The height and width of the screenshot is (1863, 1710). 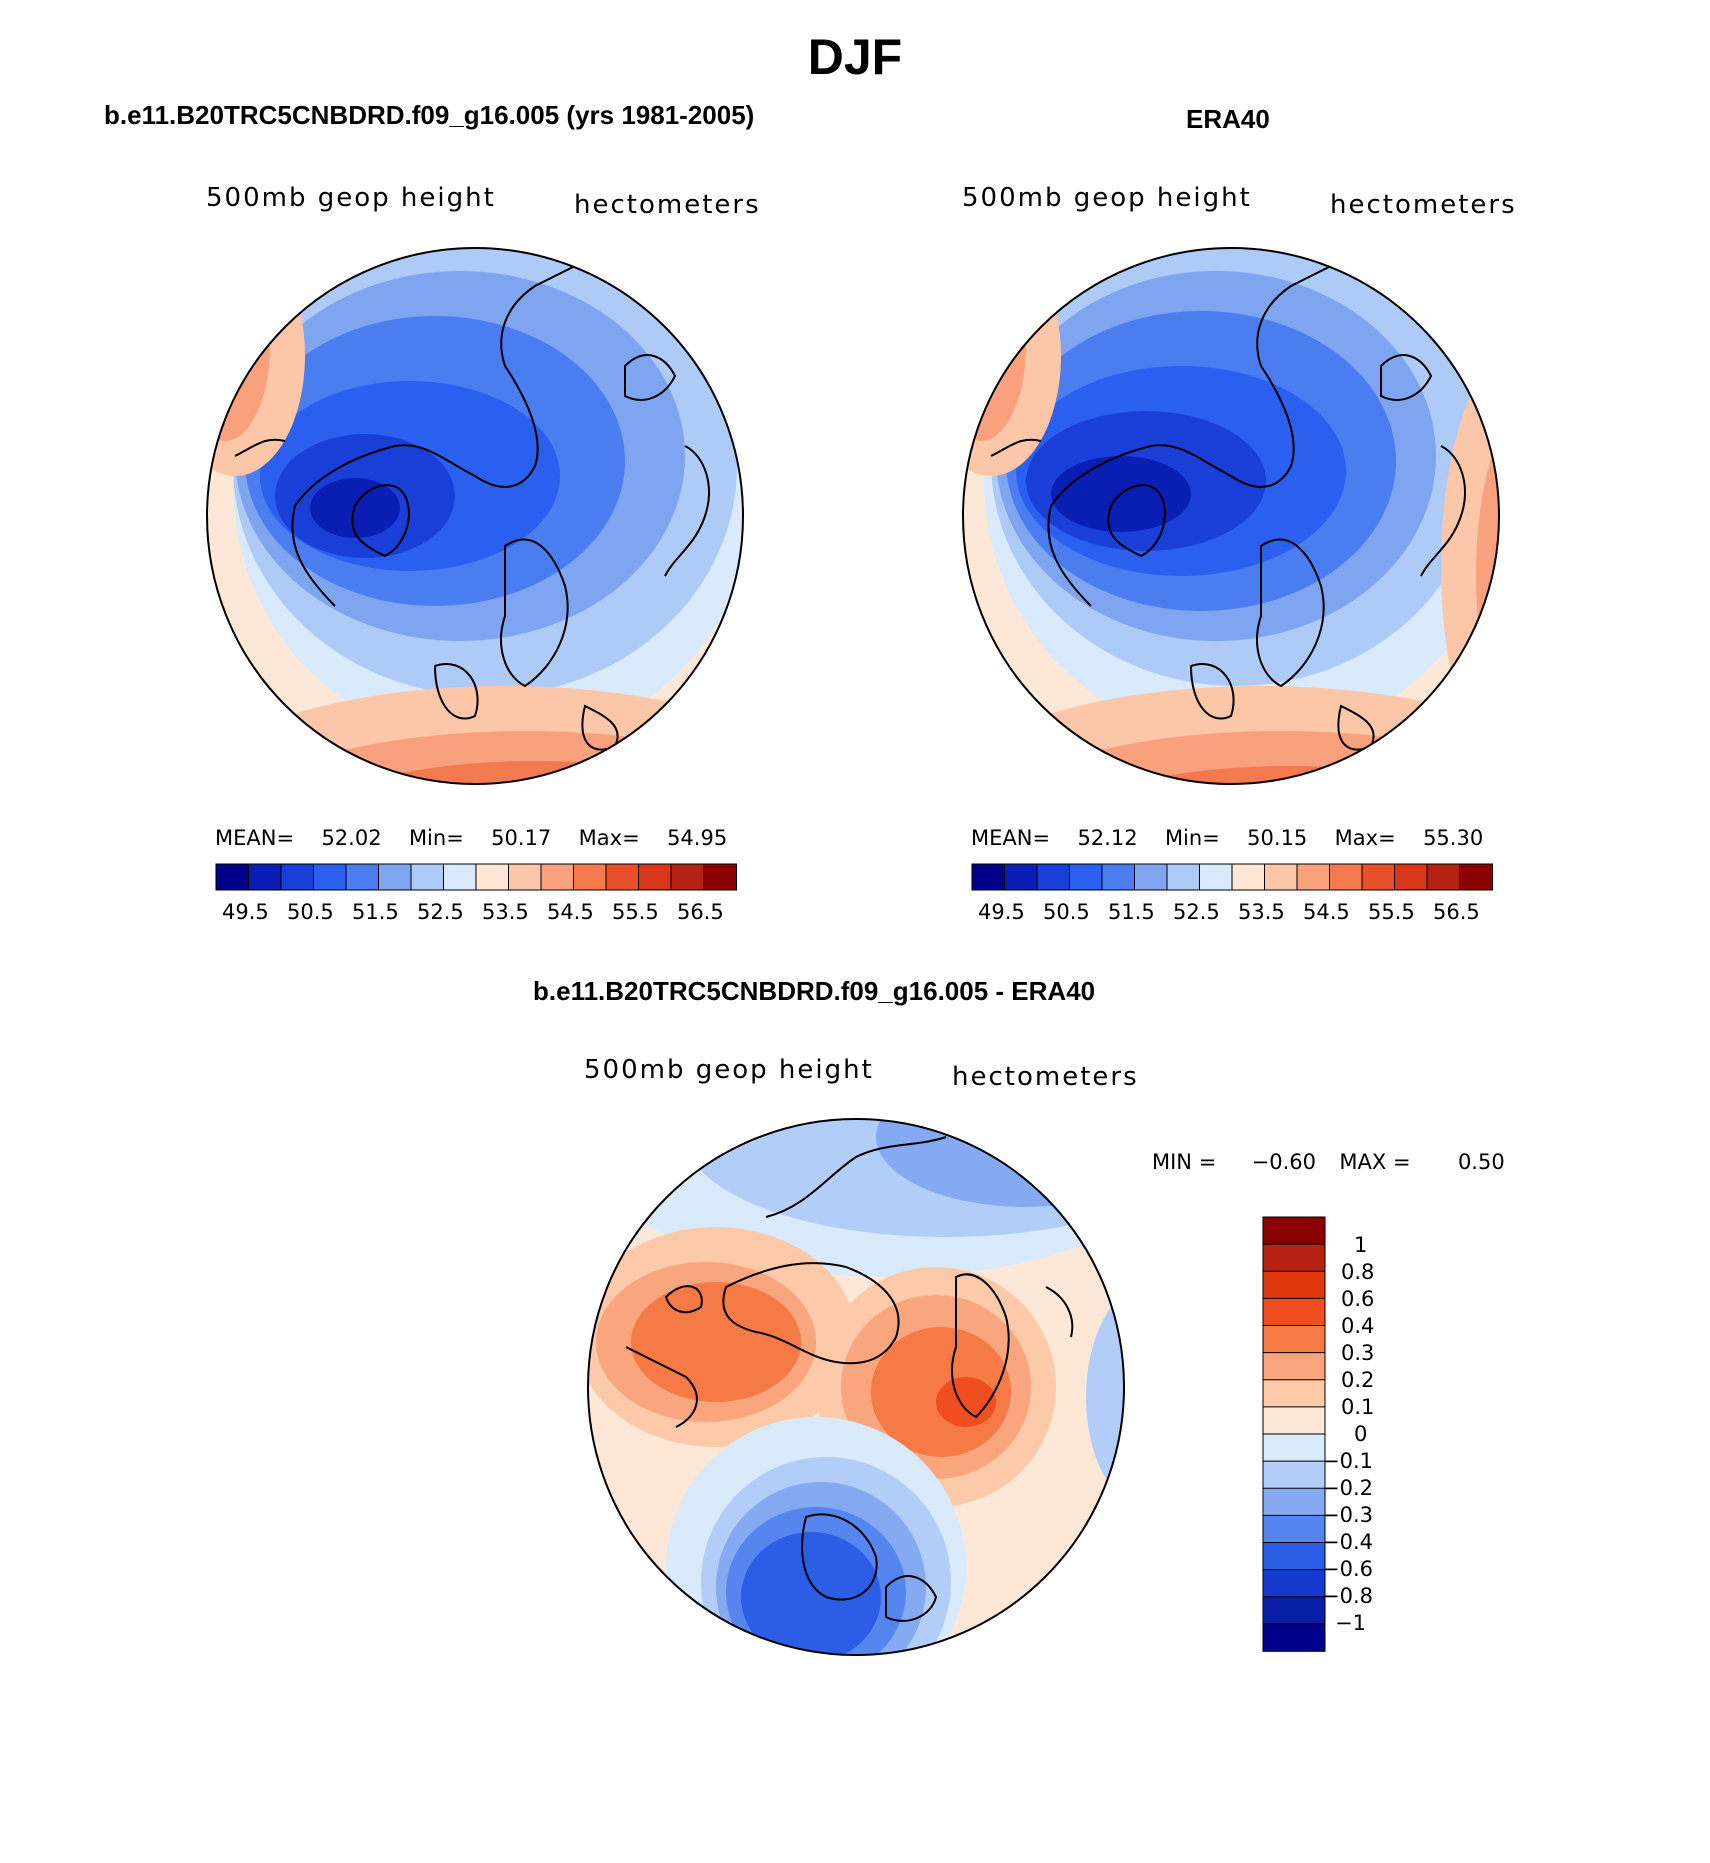 I want to click on panel-model-mean-value: 52.02, so click(x=351, y=838).